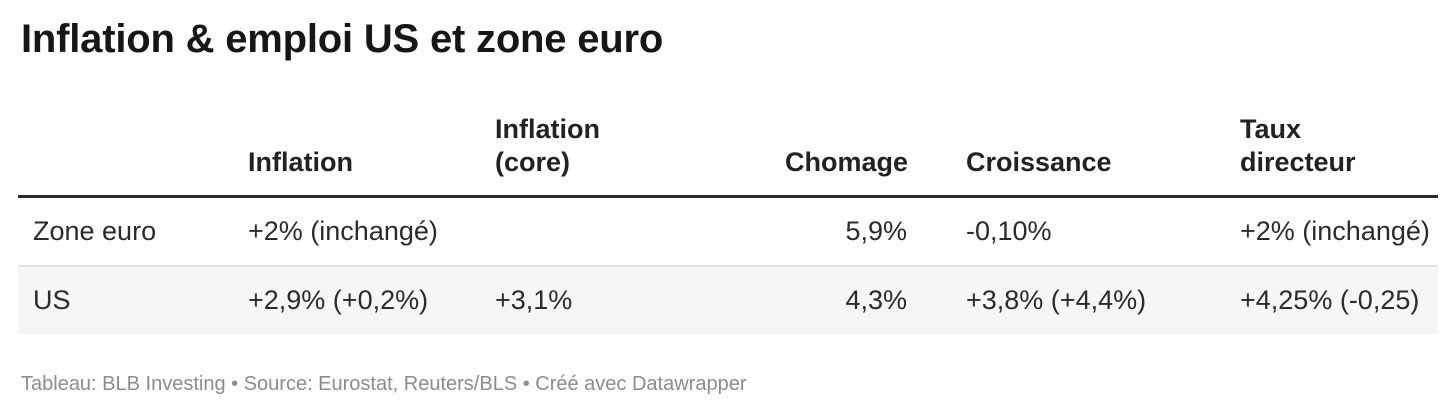 This screenshot has width=1456, height=417. I want to click on cell-taux-directeur: +4,25% (-0,25), so click(1330, 300).